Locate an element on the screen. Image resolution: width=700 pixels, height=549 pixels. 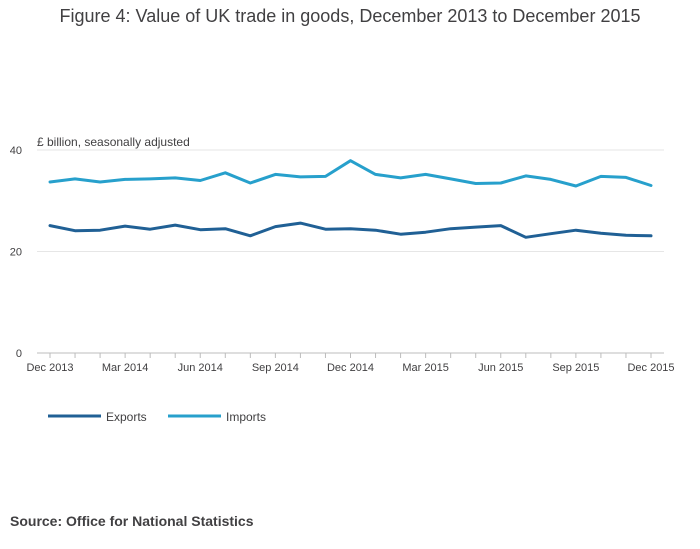
legend-label-imports: Imports is located at coordinates (246, 417).